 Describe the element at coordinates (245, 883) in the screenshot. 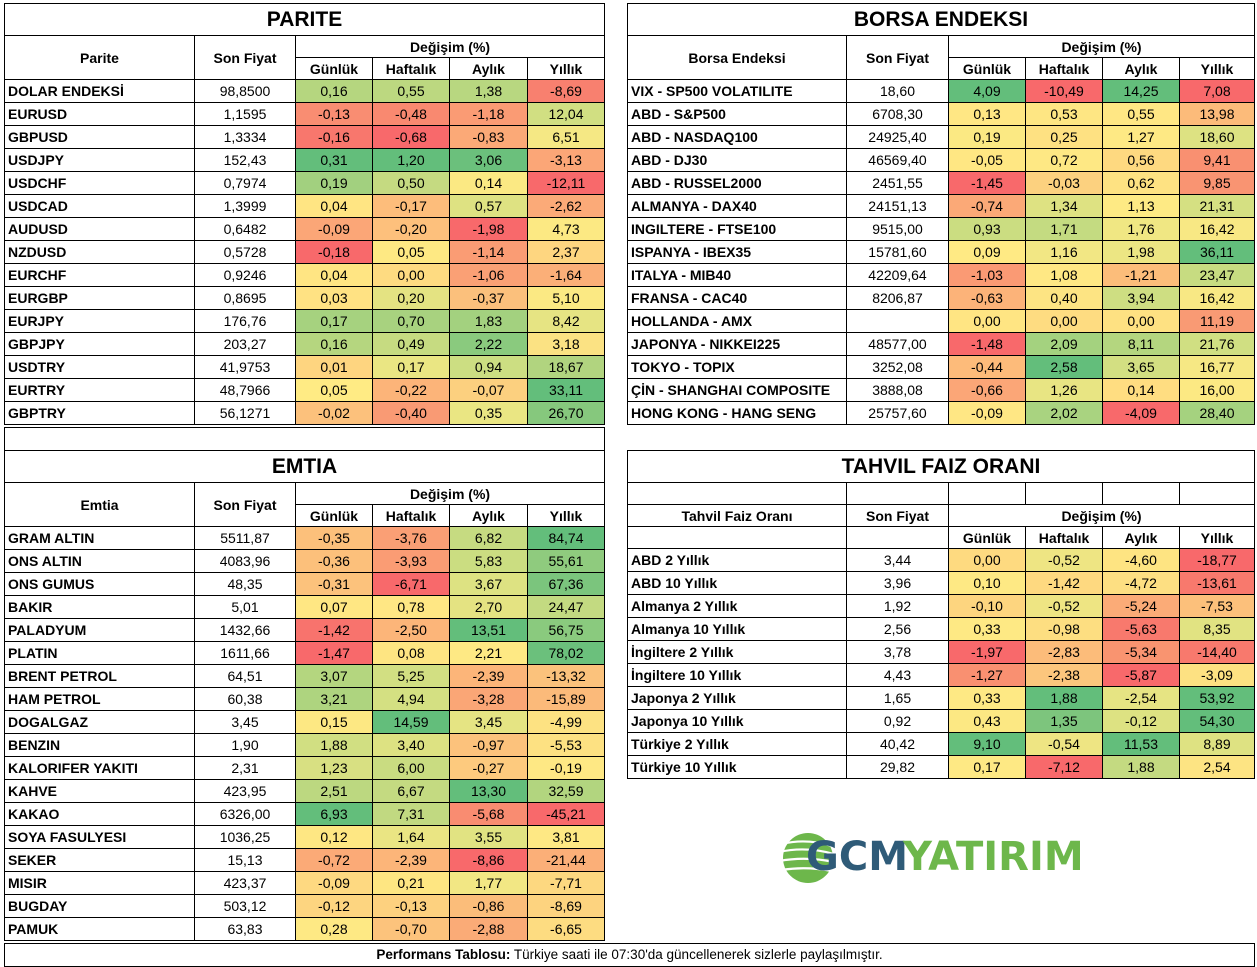

I see `row-price: 423,37` at that location.